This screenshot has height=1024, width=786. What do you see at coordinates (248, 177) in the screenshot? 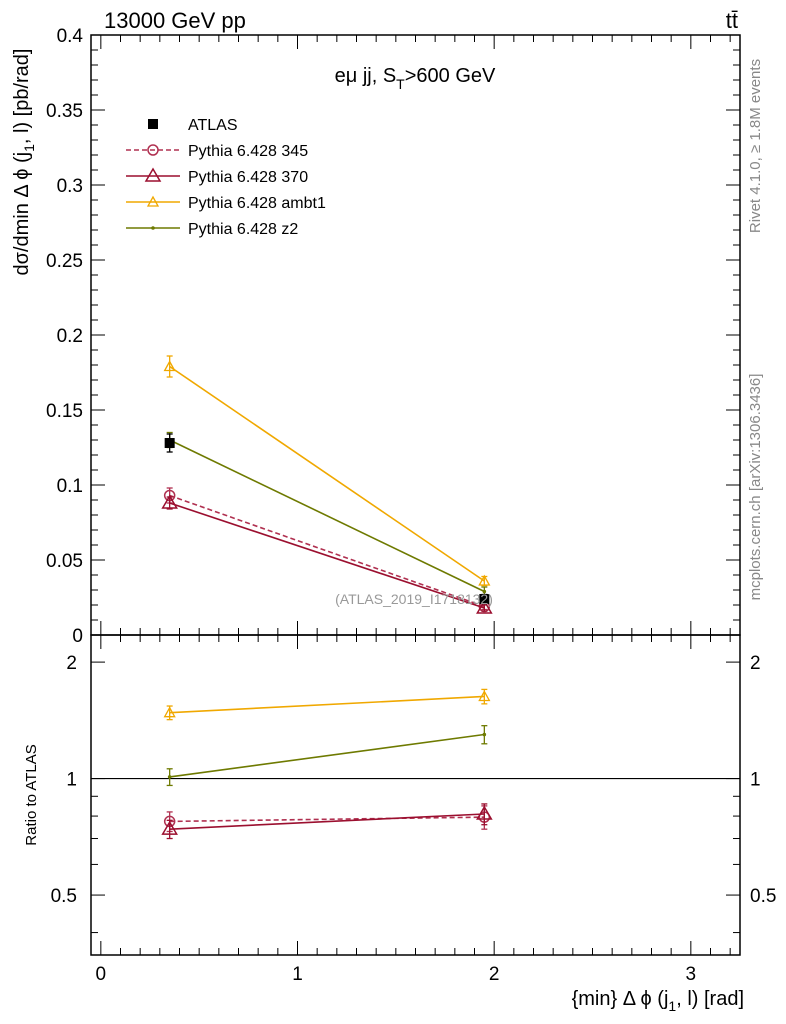
I see `legend-label: Pythia 6.428 370` at bounding box center [248, 177].